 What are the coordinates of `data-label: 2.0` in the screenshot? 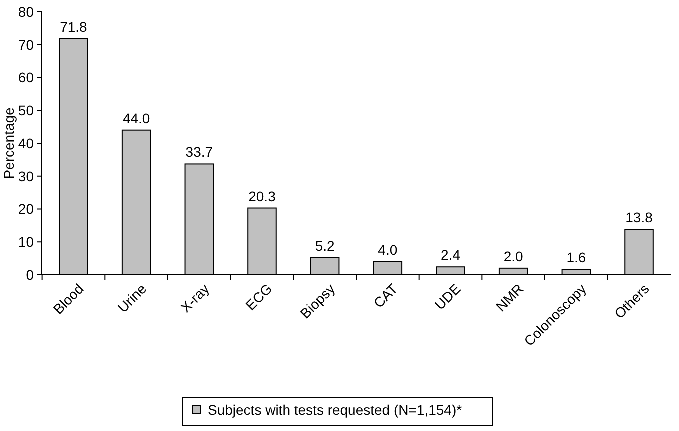 It's located at (514, 256).